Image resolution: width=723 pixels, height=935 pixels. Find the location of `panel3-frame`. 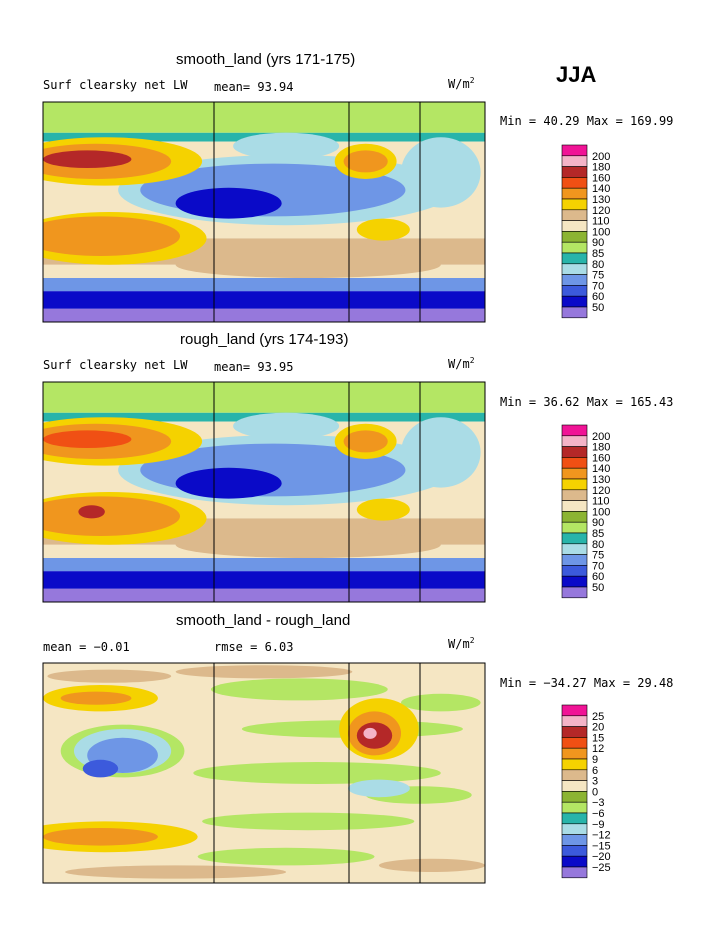

panel3-frame is located at coordinates (264, 773).